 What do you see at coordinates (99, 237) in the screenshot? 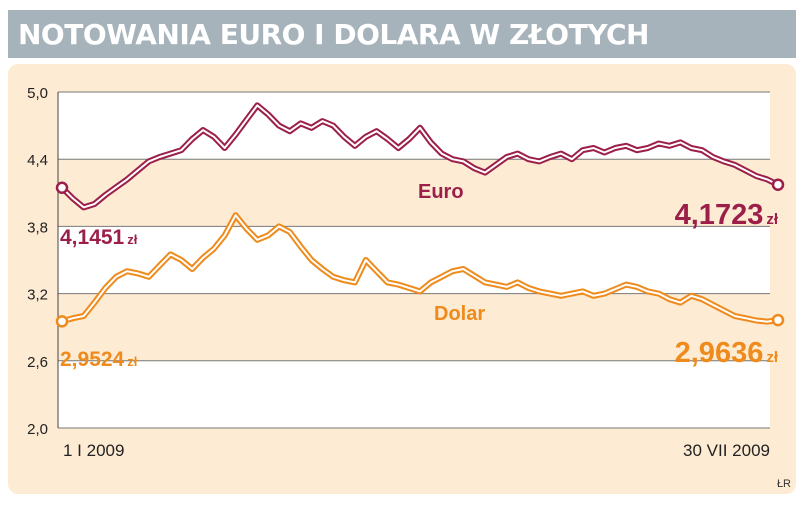
I see `series-start-value: 4,1451 zł` at bounding box center [99, 237].